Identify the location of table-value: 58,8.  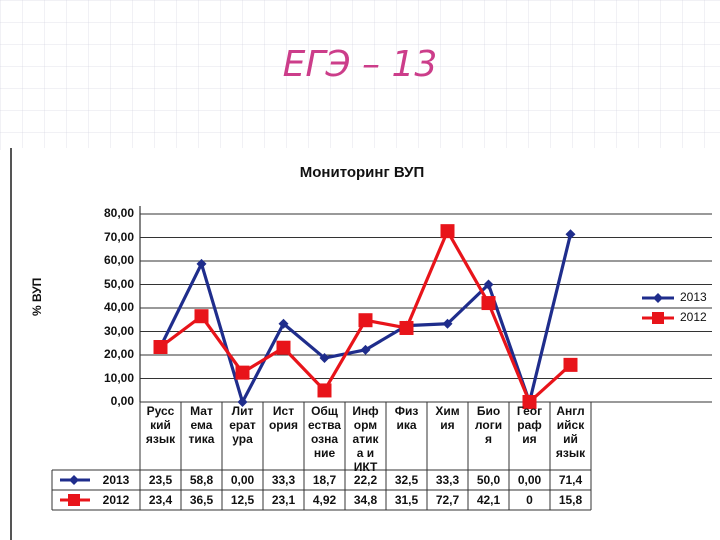
(201, 480).